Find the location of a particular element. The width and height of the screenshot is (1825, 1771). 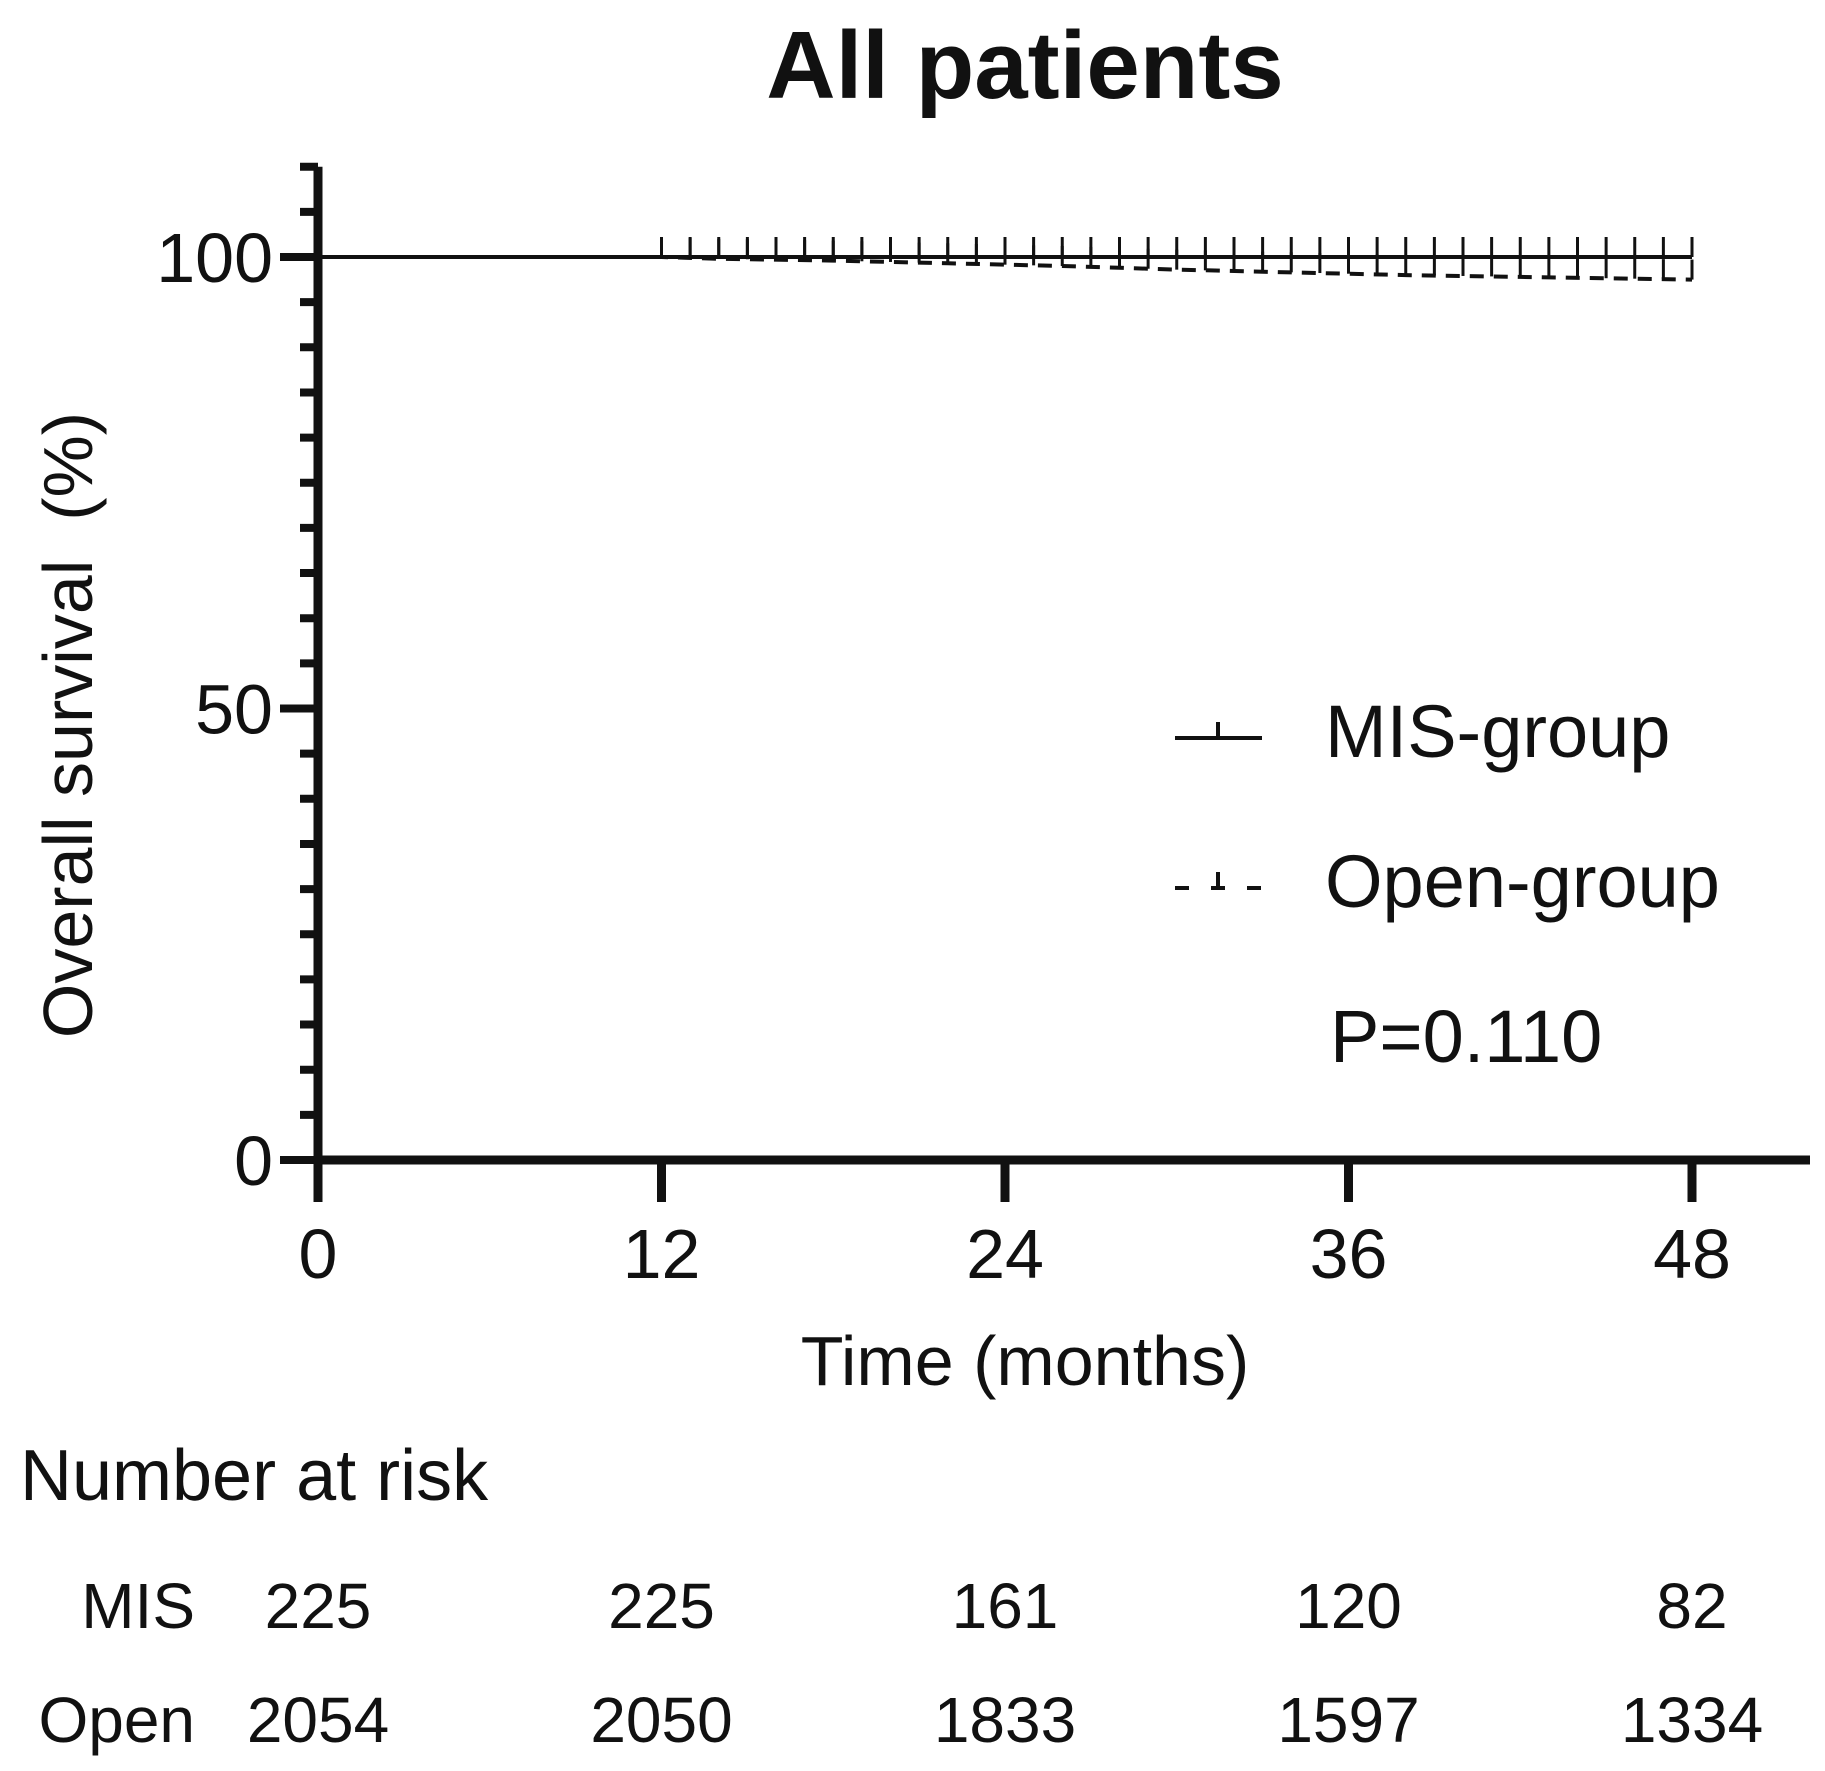

legend-mis-label: MIS-group is located at coordinates (1497, 731).